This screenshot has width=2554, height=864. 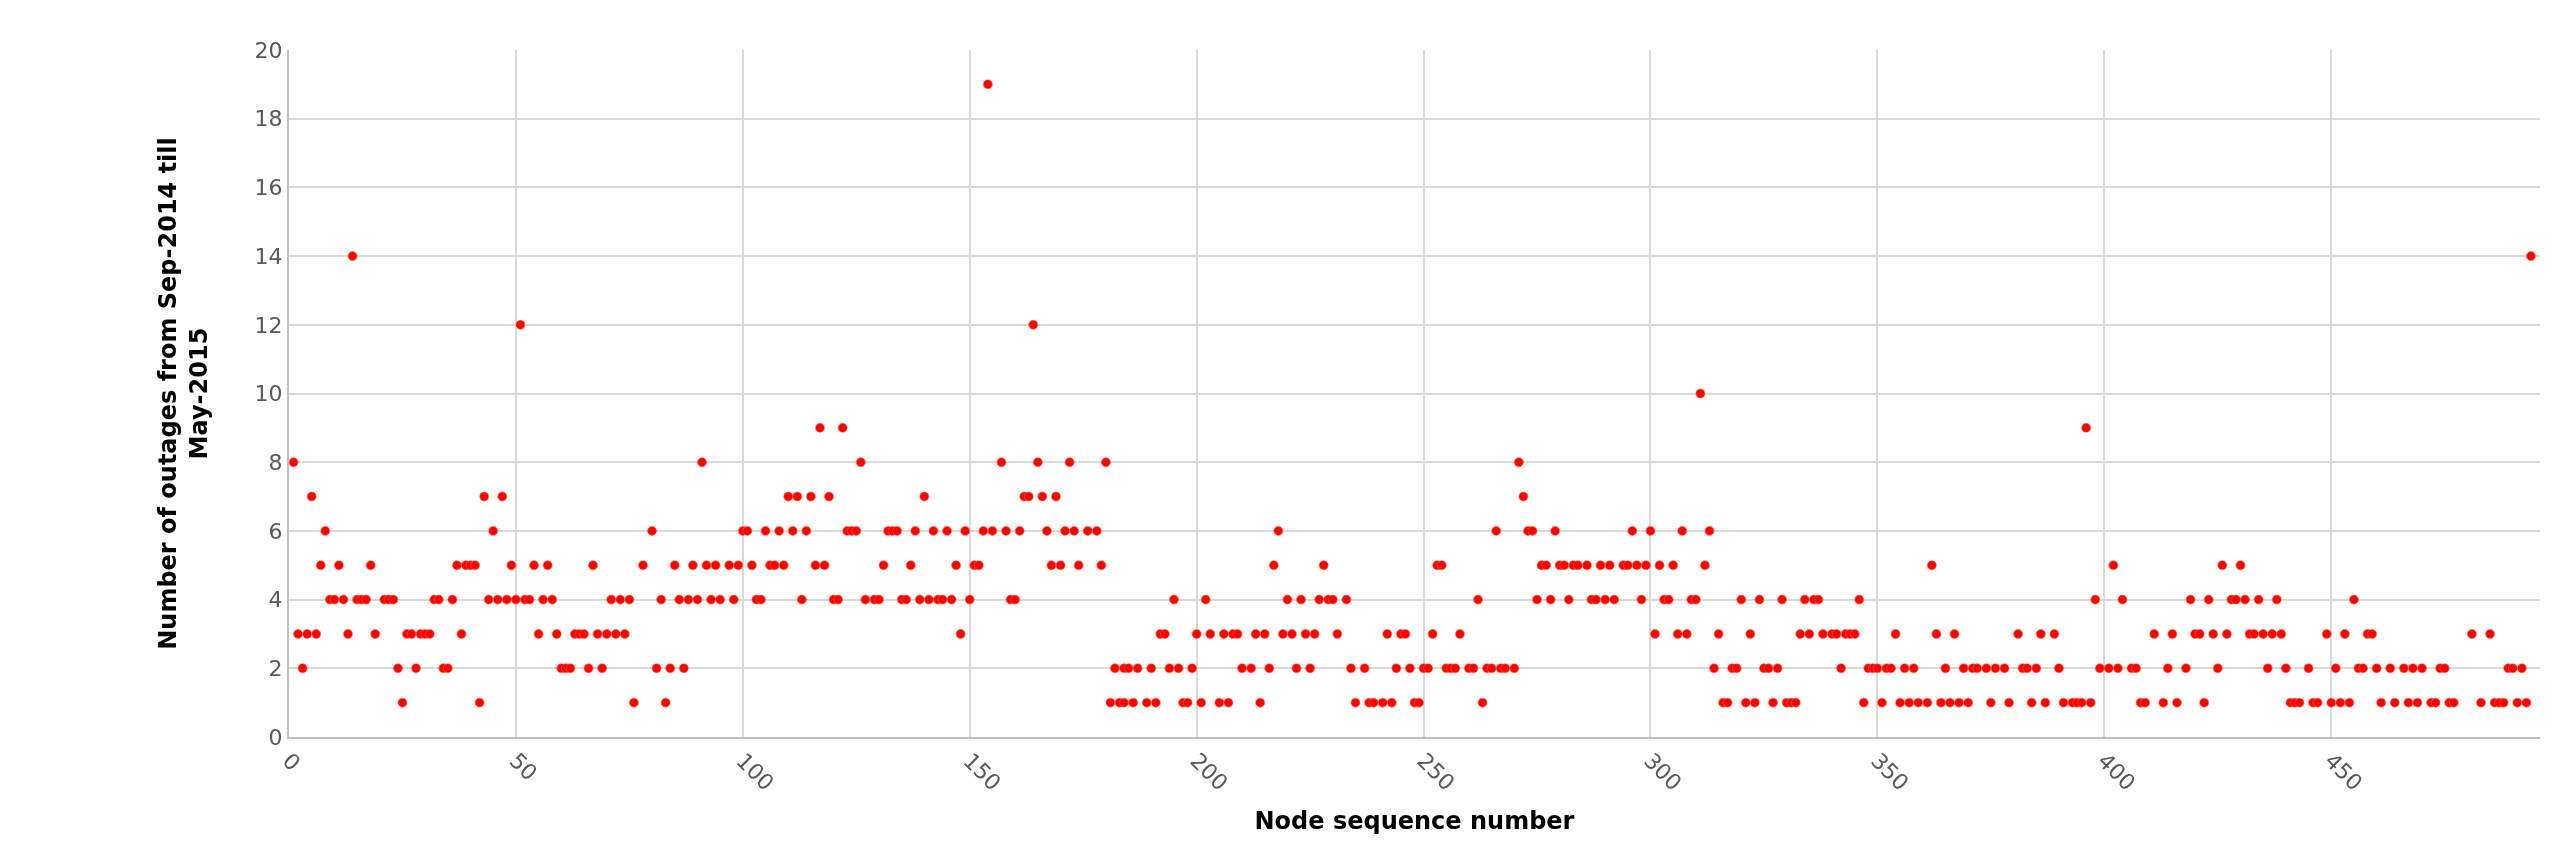 What do you see at coordinates (275, 668) in the screenshot?
I see `y-tick-label: 2` at bounding box center [275, 668].